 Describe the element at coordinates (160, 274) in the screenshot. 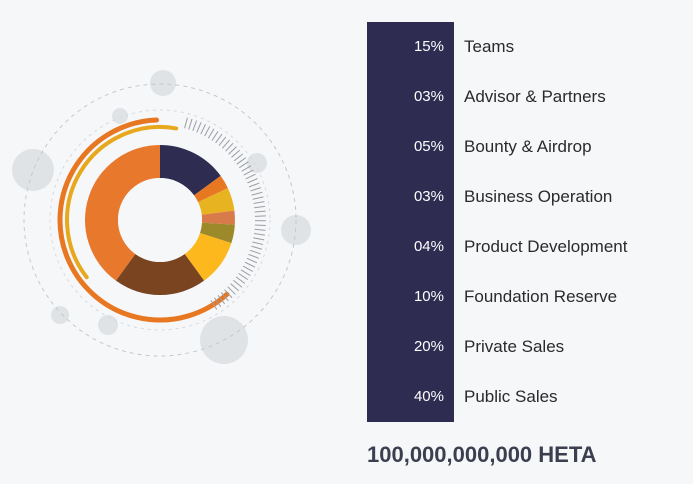

I see `slice-private-sales` at that location.